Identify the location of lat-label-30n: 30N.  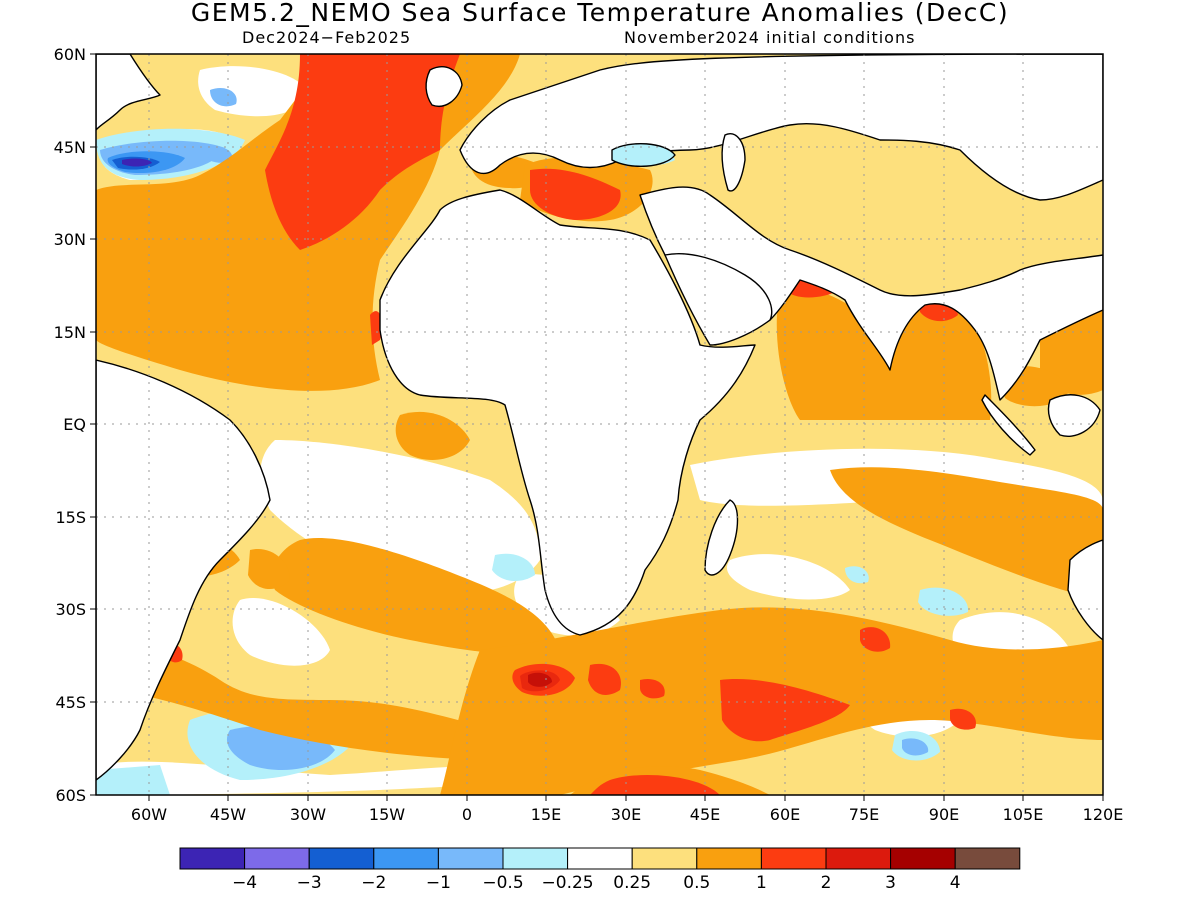
(70, 239).